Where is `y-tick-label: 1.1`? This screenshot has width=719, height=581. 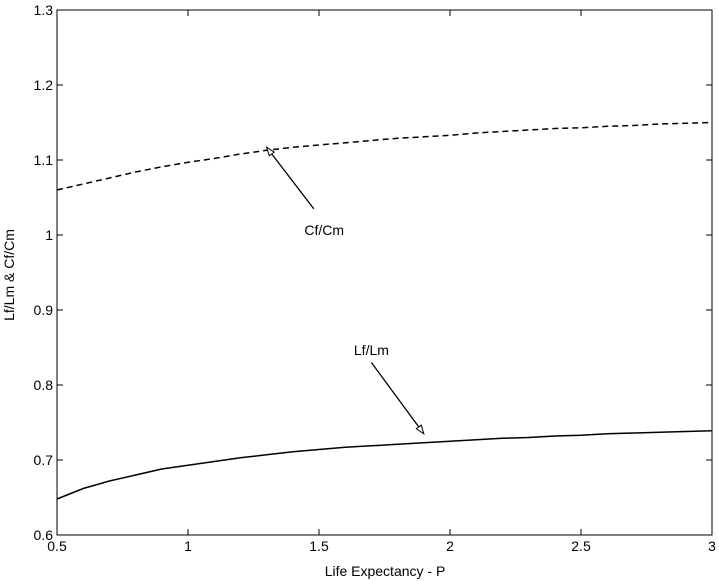
y-tick-label: 1.1 is located at coordinates (44, 160).